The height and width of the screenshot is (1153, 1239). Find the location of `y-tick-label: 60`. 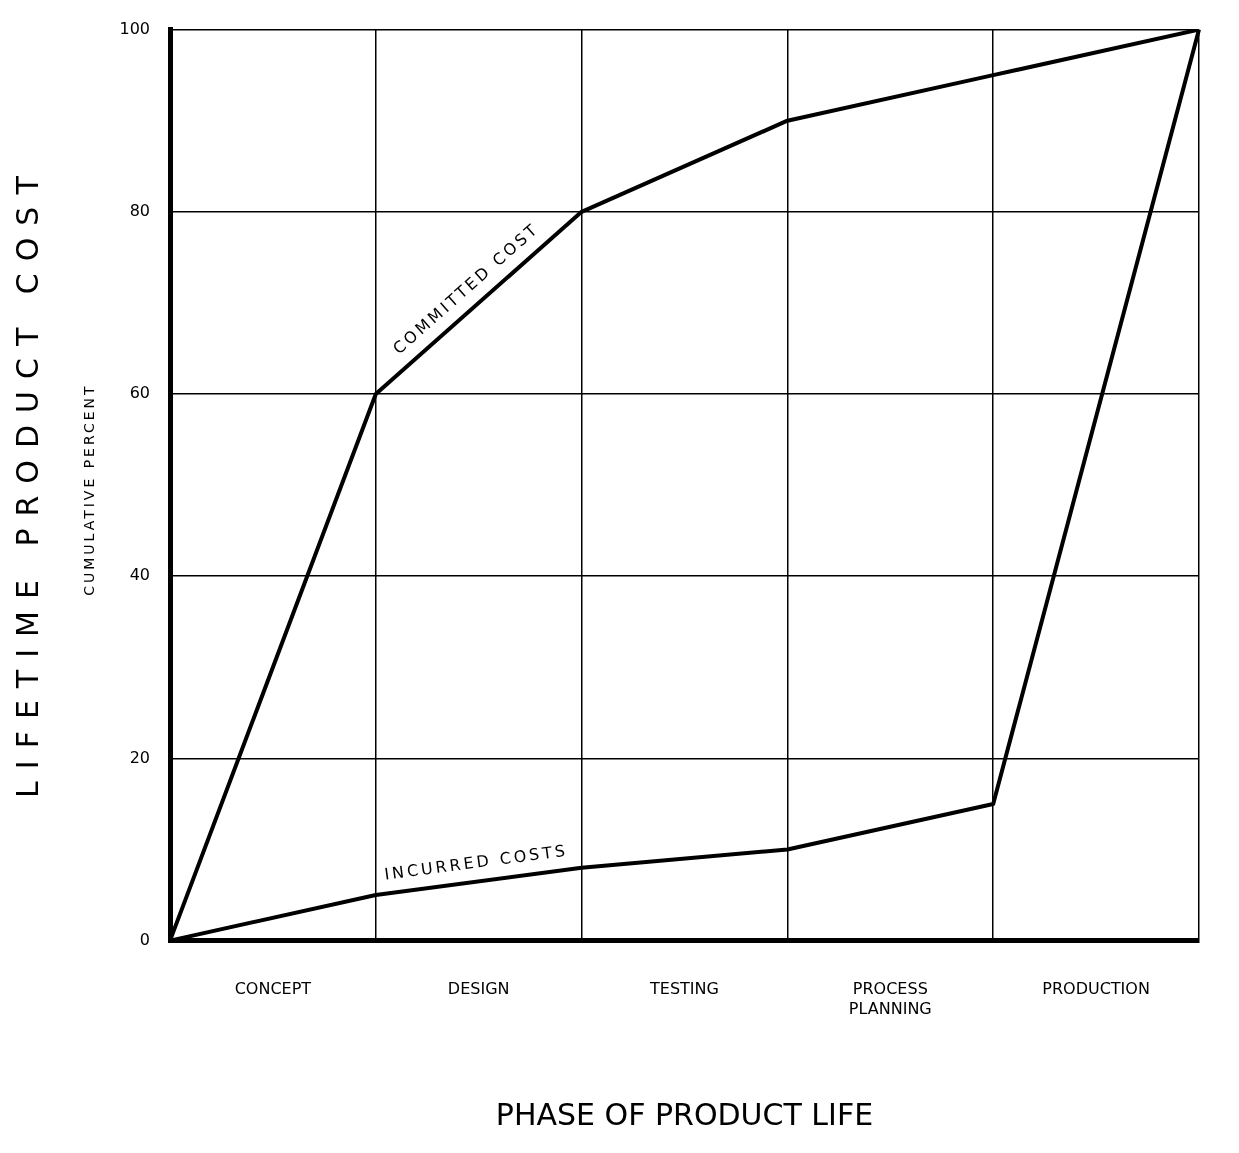

y-tick-label: 60 is located at coordinates (139, 393).